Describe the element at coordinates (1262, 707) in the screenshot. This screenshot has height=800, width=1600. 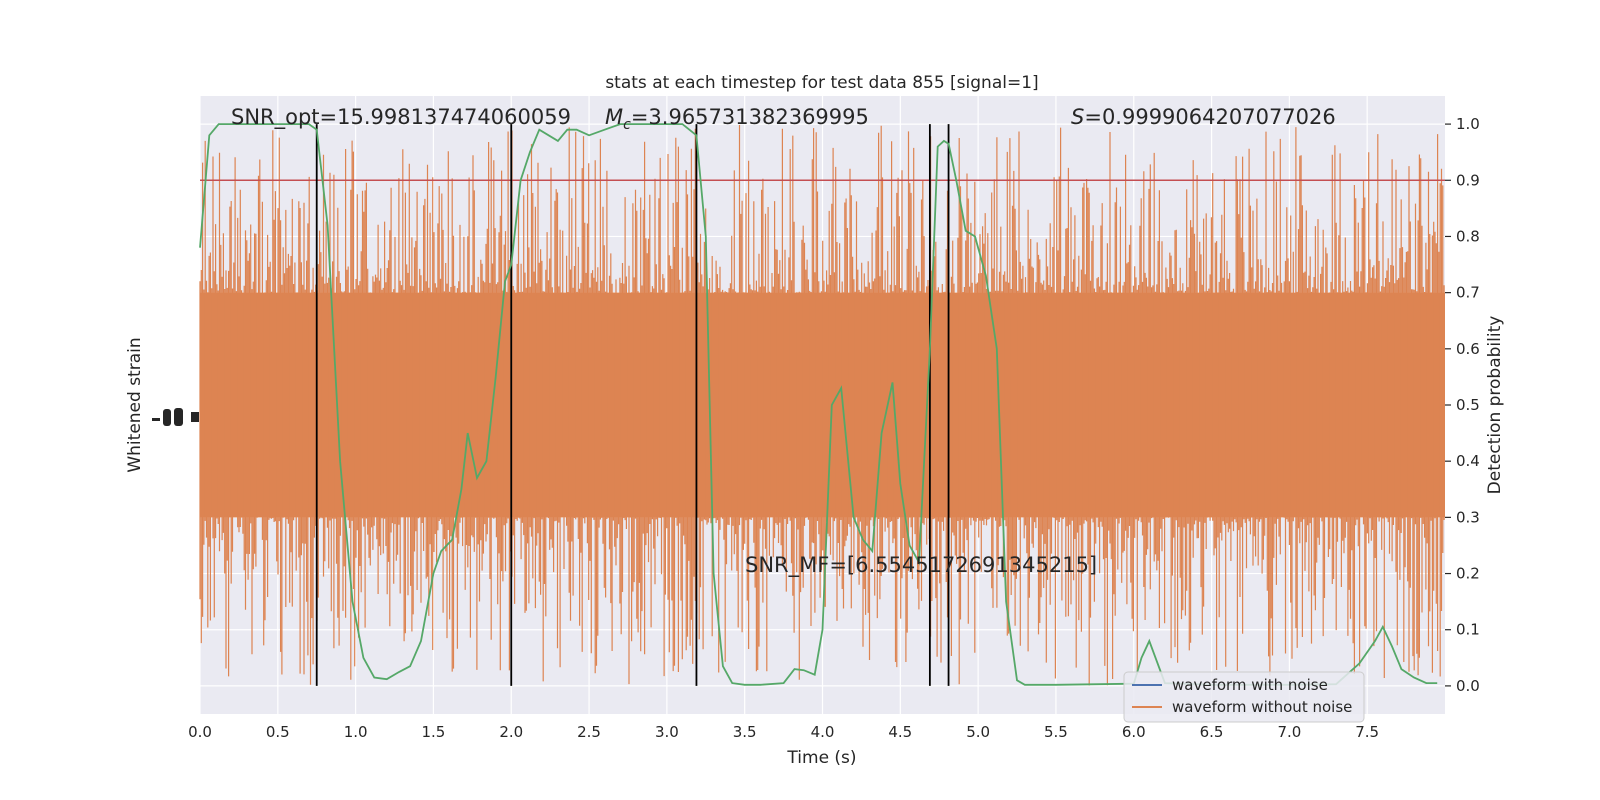
I see `legend-label-without-noise: waveform without noise` at that location.